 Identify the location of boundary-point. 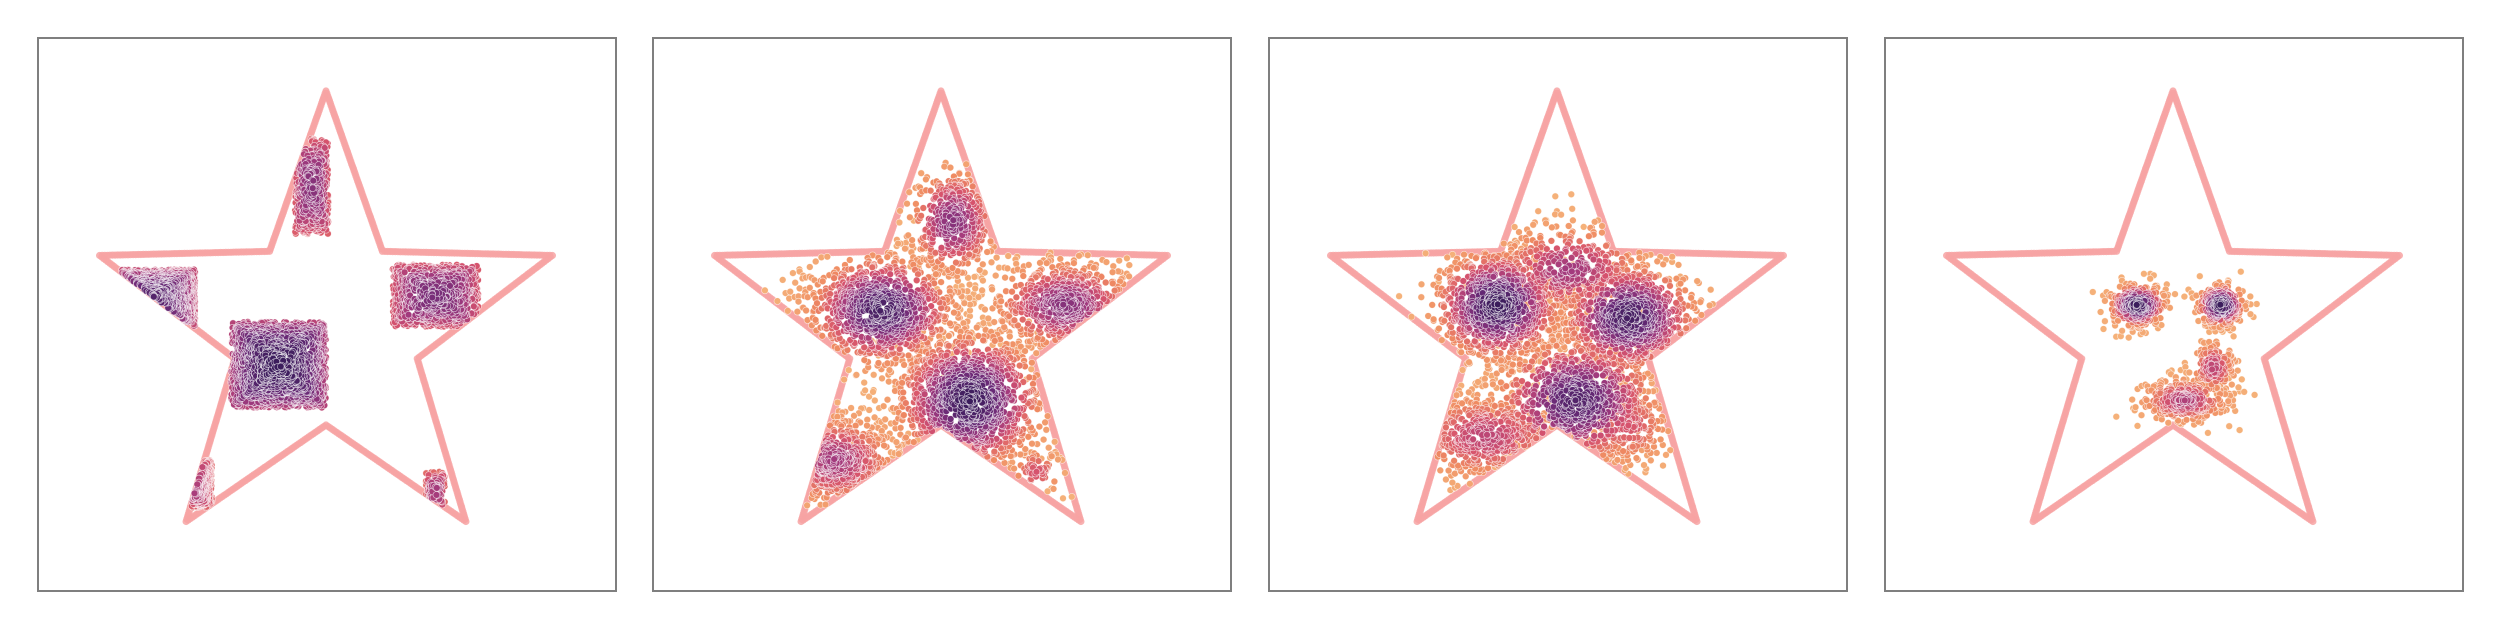
(325, 93).